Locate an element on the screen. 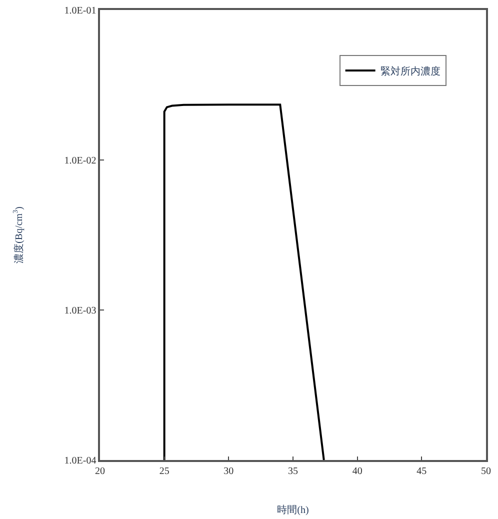  y-tick-label: 1.0E-03 is located at coordinates (80, 311).